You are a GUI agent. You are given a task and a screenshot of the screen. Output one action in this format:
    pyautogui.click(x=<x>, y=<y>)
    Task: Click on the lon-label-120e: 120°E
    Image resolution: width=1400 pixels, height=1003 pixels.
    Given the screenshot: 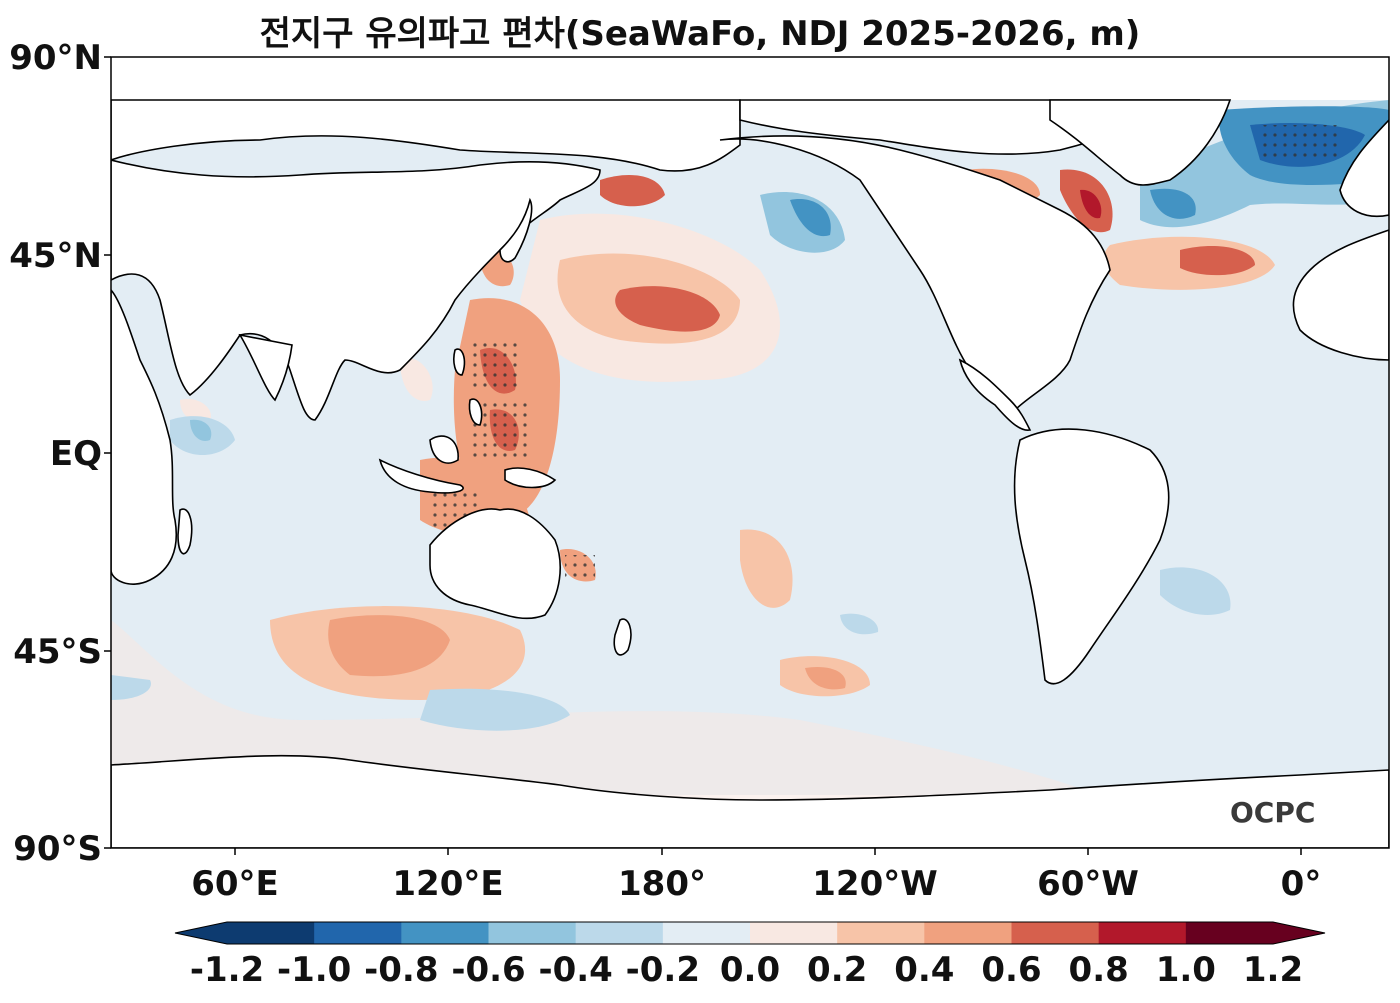 What is the action you would take?
    pyautogui.click(x=448, y=884)
    